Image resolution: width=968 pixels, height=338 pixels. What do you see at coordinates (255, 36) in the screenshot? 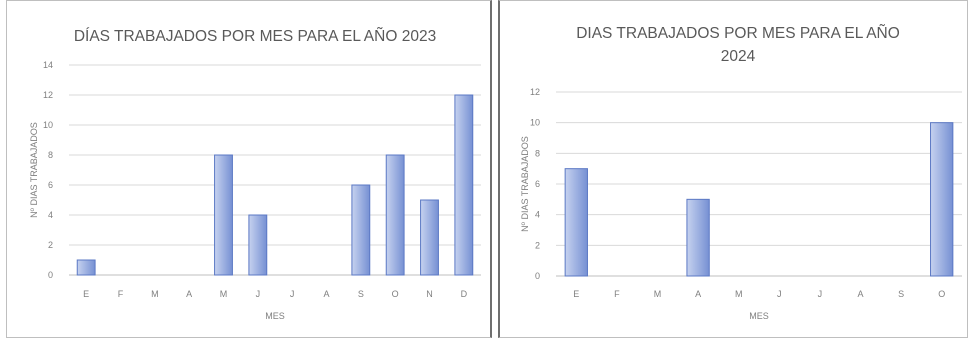
I see `chart-title-line-0: DÍAS TRABAJADOS POR MES PARA EL AÑO 2023` at bounding box center [255, 36].